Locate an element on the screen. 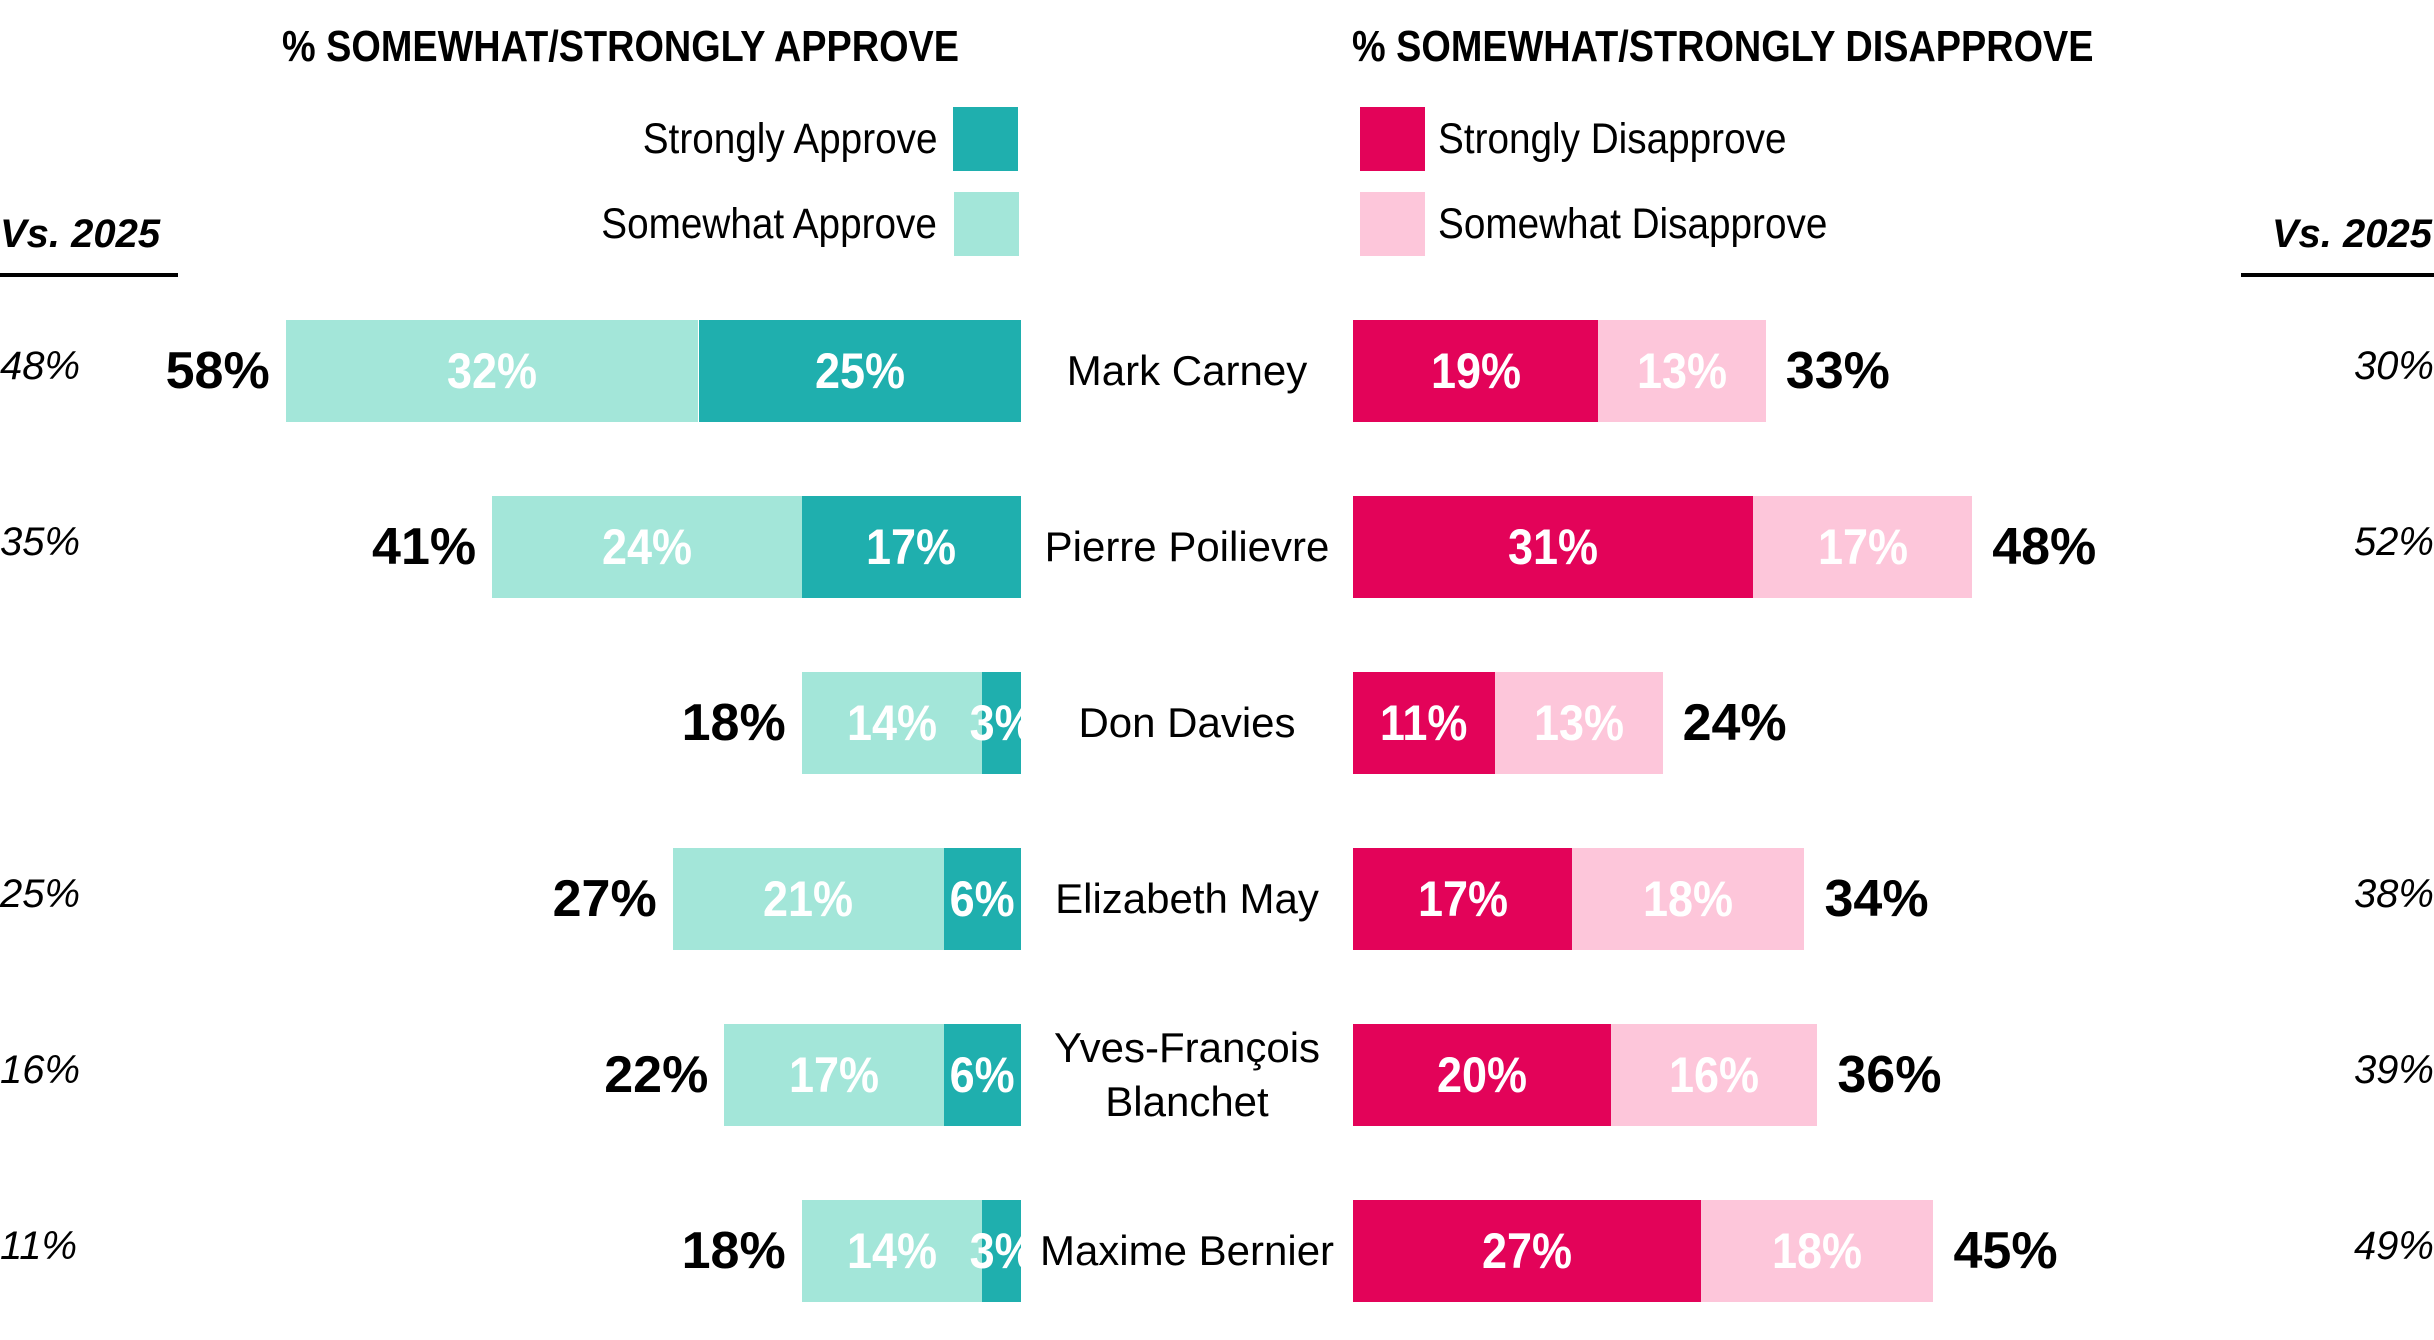  chart-row: 18% 14% 3% Don Davies 11% 13% 24% is located at coordinates (1217, 723).